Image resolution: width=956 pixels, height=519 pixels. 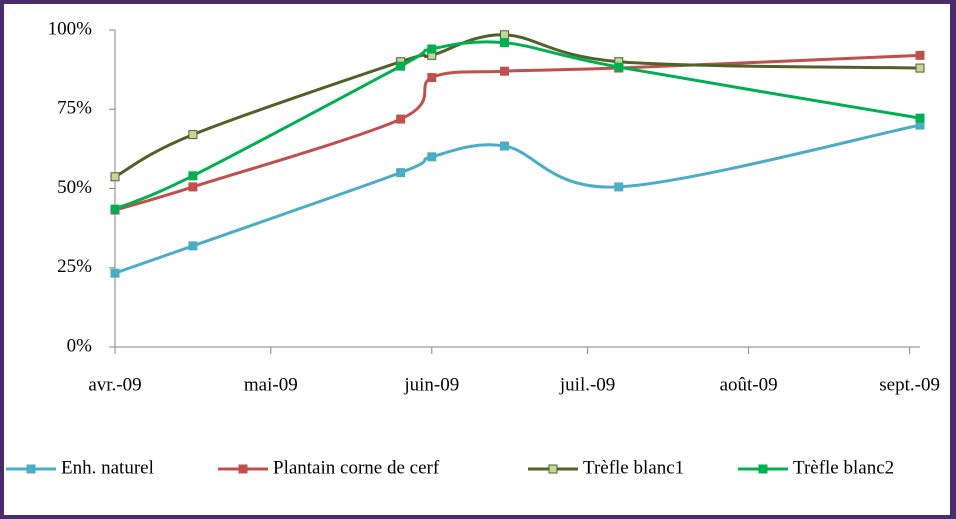 I want to click on legend-label: Plantain corne de cerf, so click(x=356, y=467).